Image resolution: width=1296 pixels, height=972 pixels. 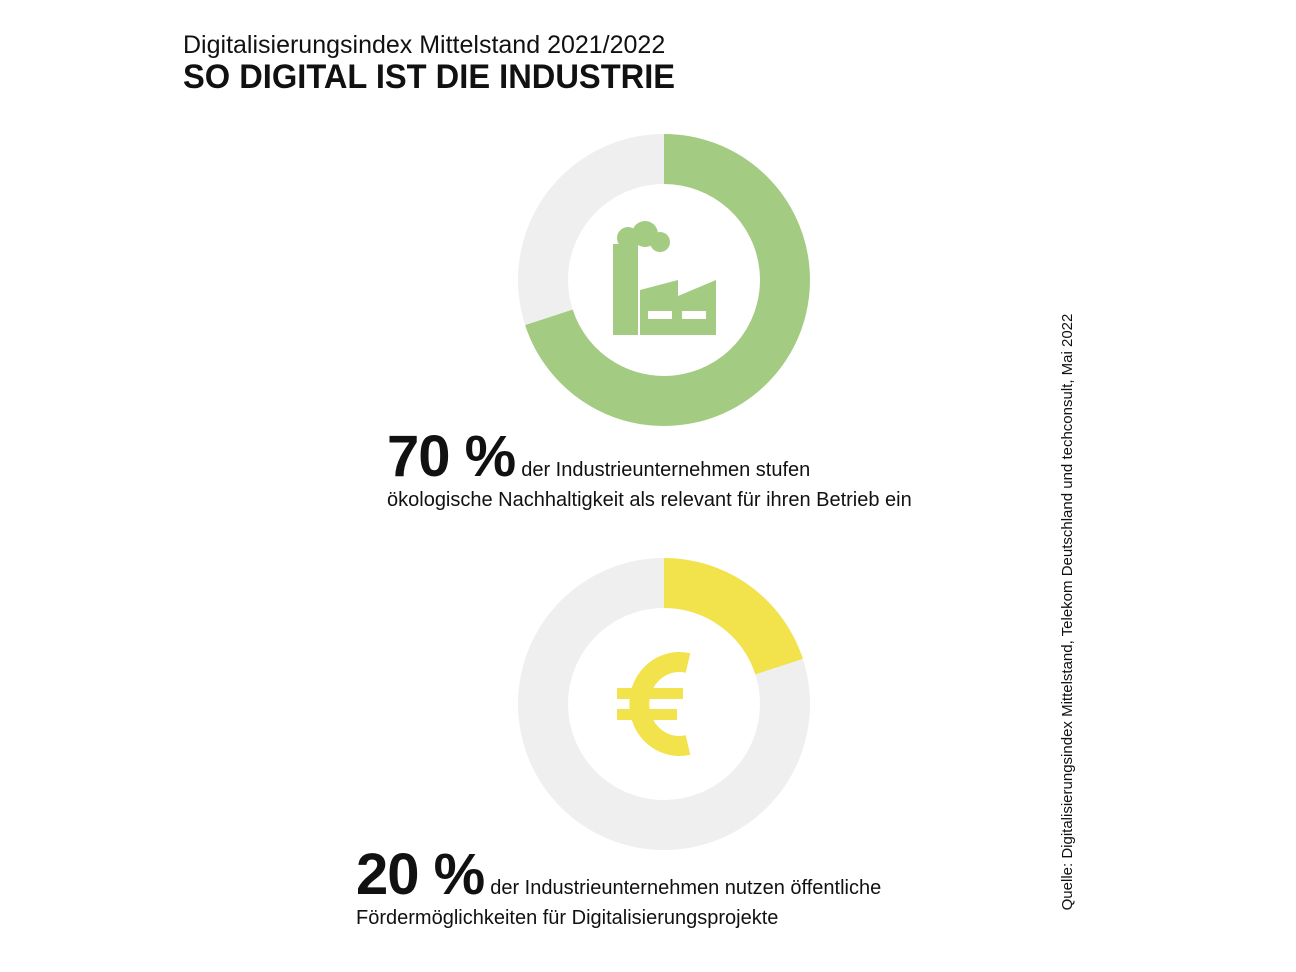 I want to click on donut-chart-funding-usage, so click(x=664, y=704).